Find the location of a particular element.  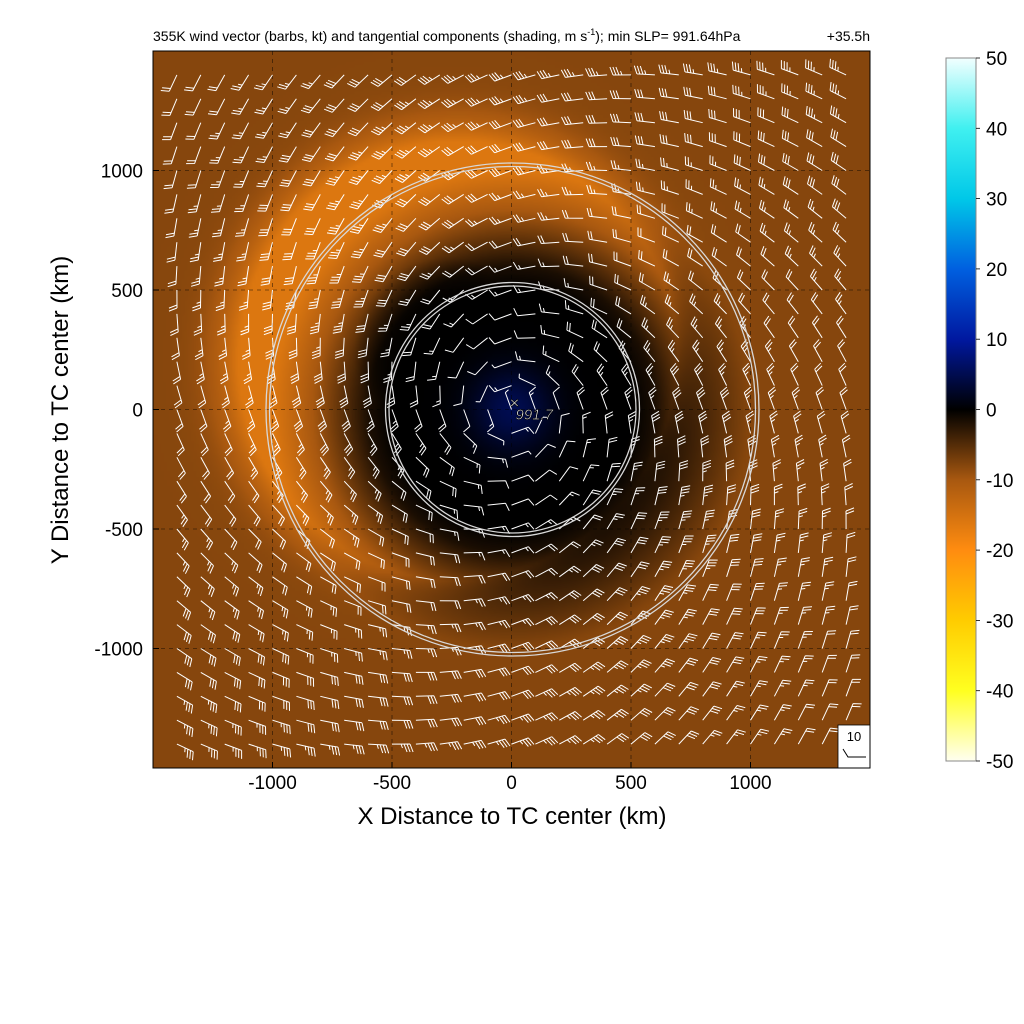

chart-title-superscript: -1 is located at coordinates (591, 32).